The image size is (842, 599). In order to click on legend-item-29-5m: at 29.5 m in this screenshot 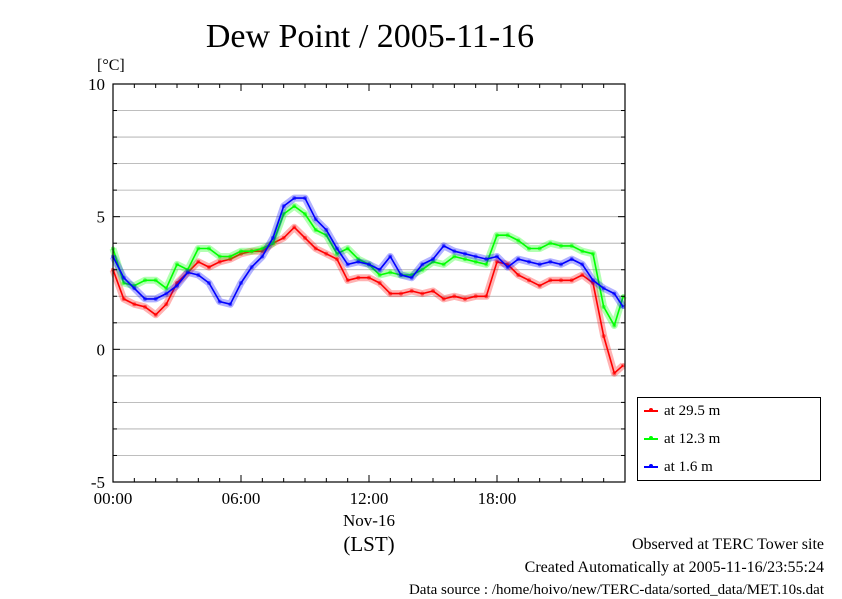, I will do `click(682, 411)`.